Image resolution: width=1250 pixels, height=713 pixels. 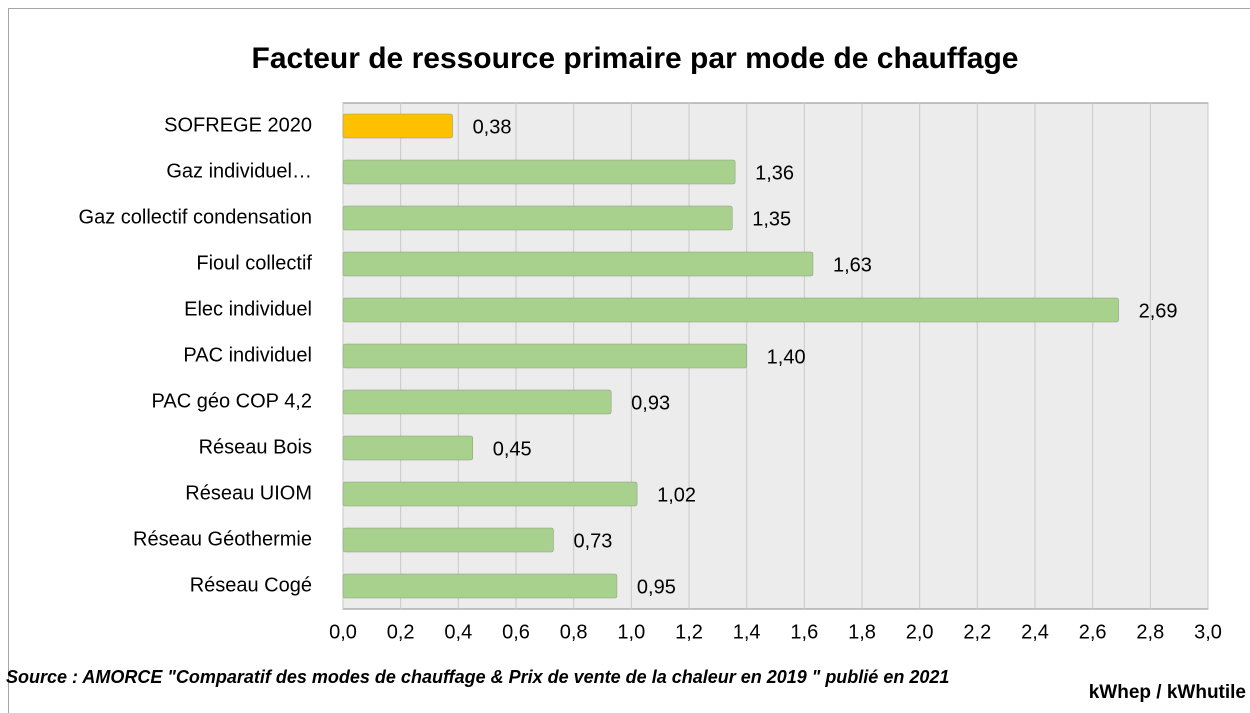 What do you see at coordinates (920, 632) in the screenshot?
I see `x-tick-label: 2,0` at bounding box center [920, 632].